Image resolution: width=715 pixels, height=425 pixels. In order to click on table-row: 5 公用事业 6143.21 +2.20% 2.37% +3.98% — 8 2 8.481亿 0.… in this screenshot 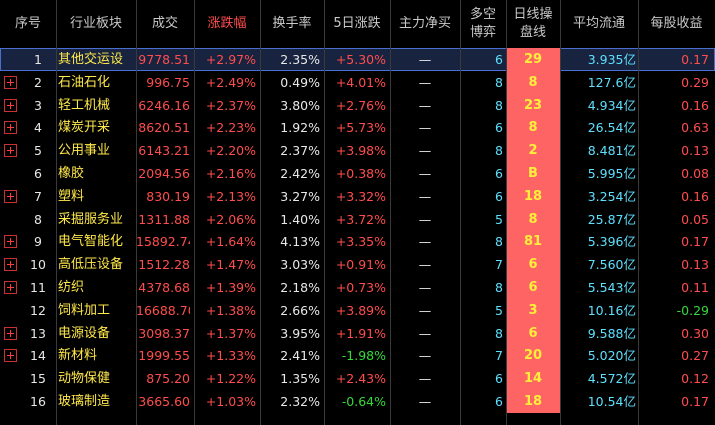, I will do `click(357, 151)`.